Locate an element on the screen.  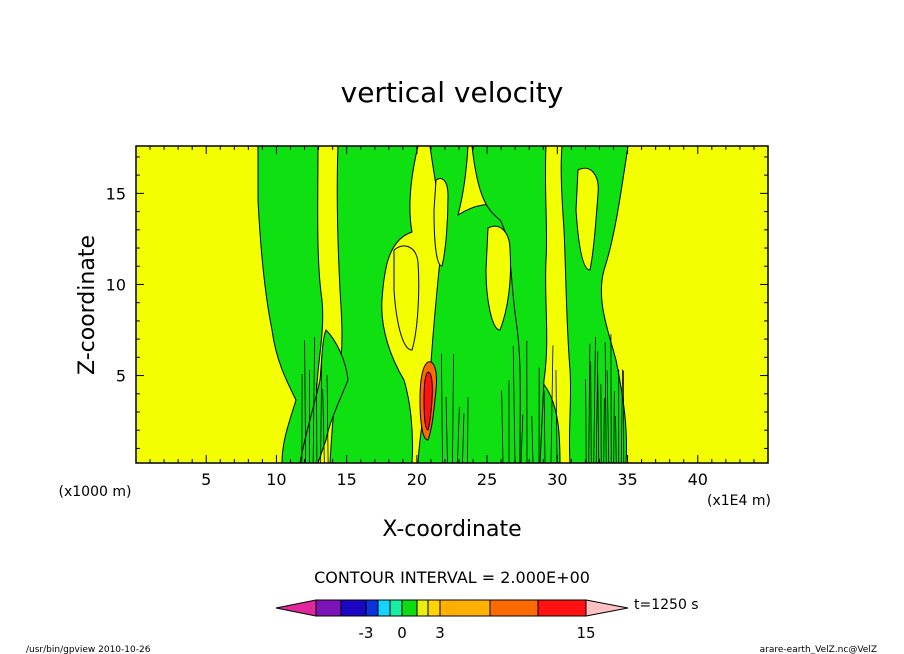
chart-title: vertical velocity is located at coordinates (452, 92).